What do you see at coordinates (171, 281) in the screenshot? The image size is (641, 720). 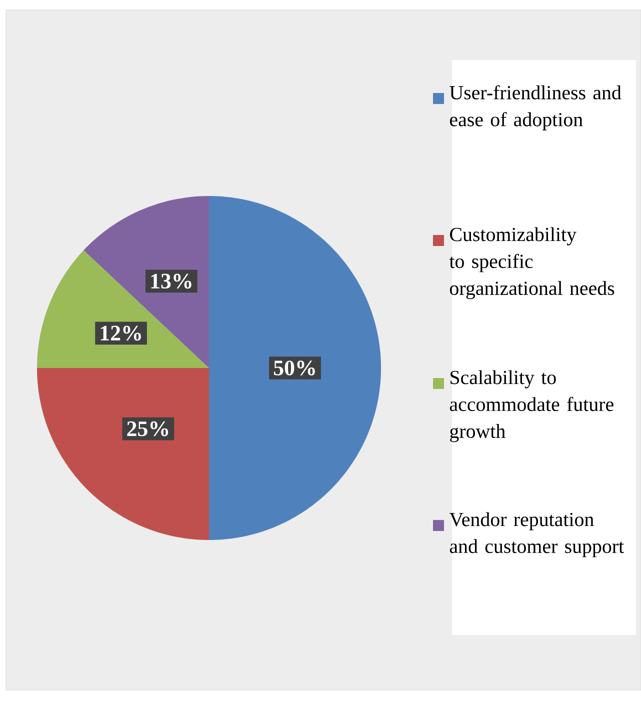 I see `data-label: 13%` at bounding box center [171, 281].